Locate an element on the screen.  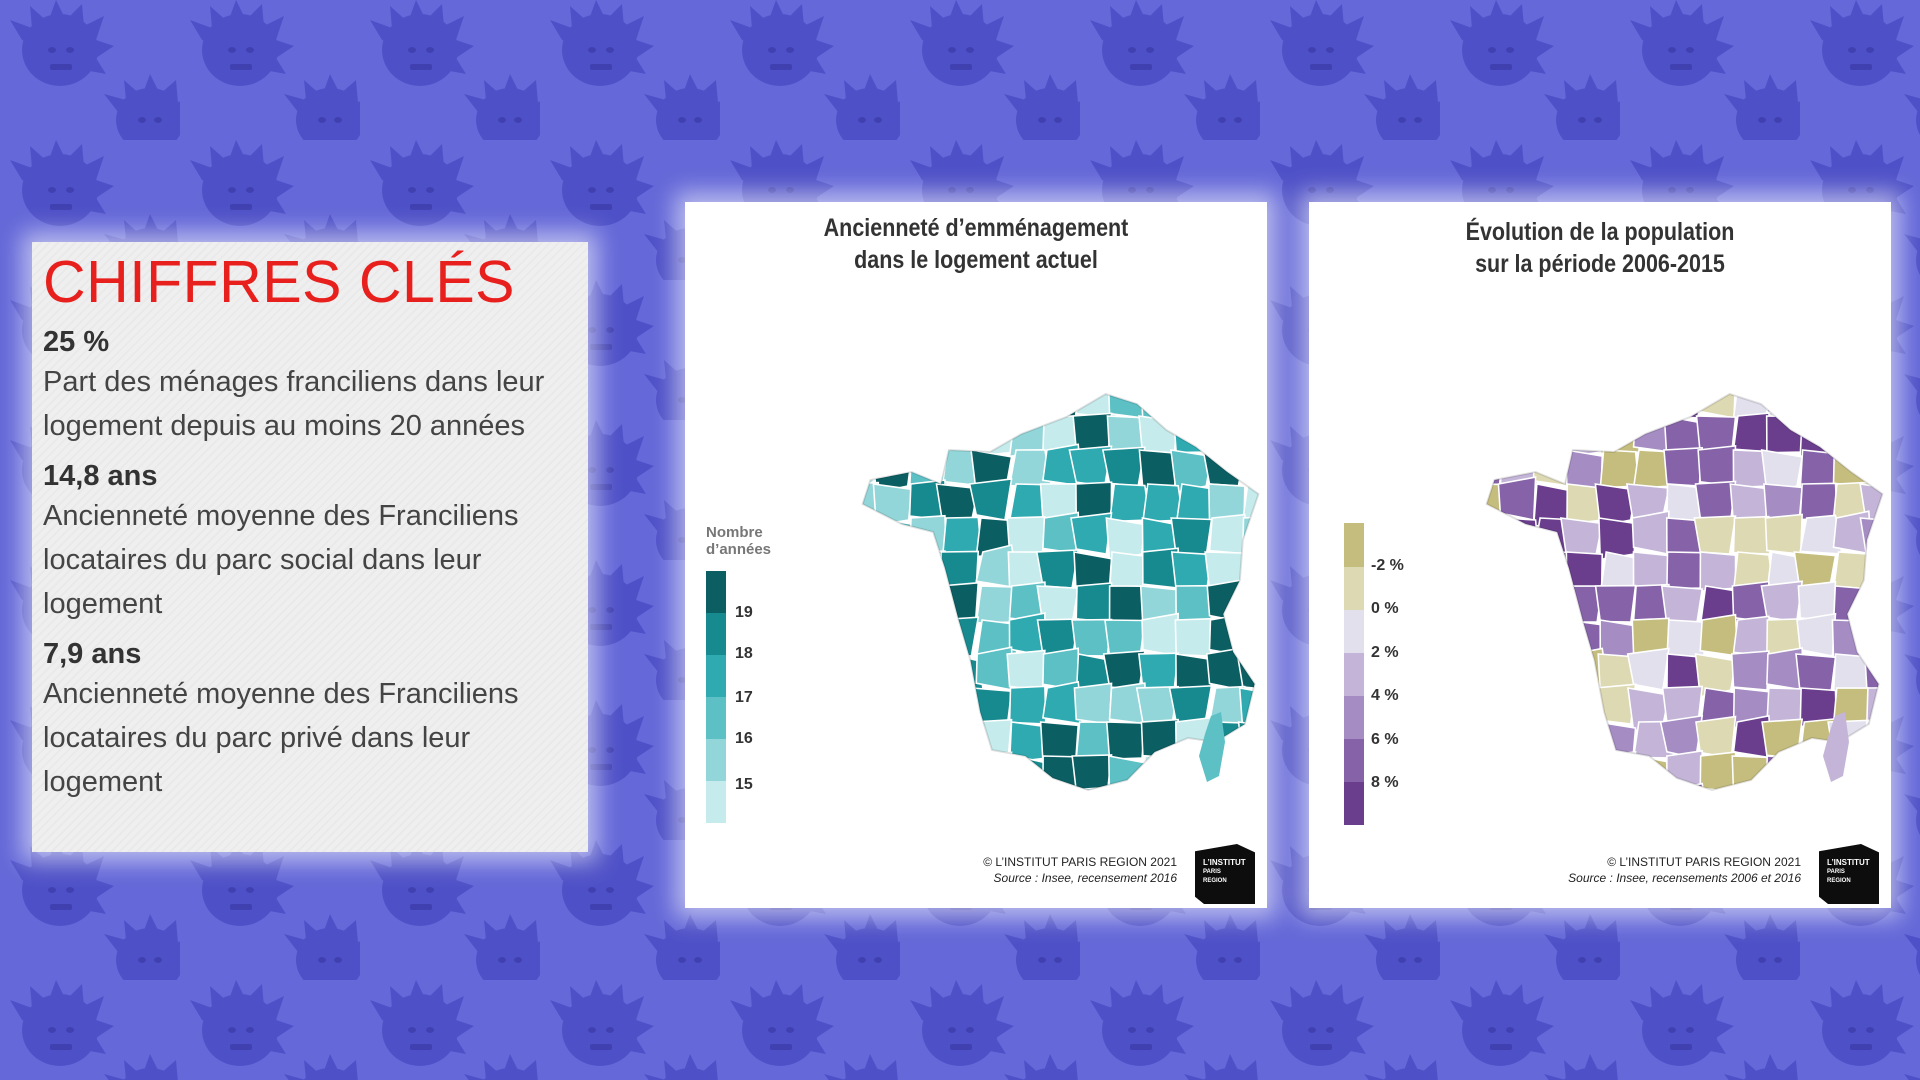
map-title-line: Ancienneté d’emménagement is located at coordinates (976, 228).